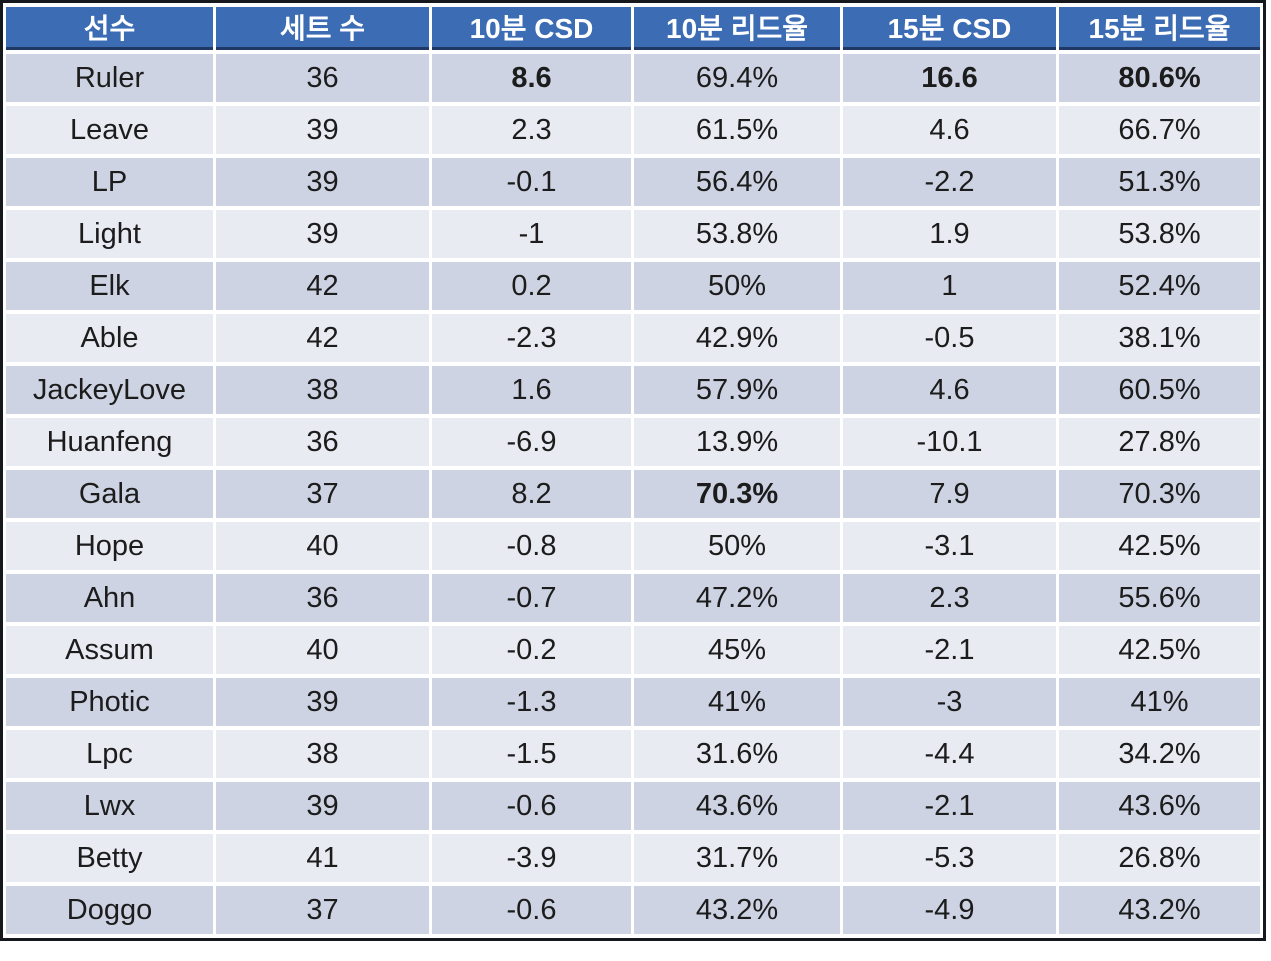 The image size is (1271, 961). What do you see at coordinates (1159, 702) in the screenshot?
I see `cell-lead15: 41%` at bounding box center [1159, 702].